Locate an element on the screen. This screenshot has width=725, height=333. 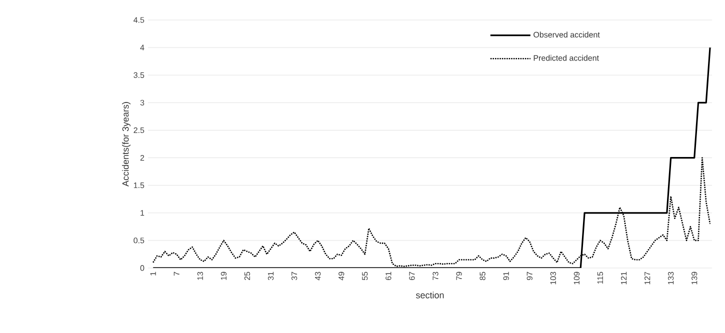
x-tick-label: 67 is located at coordinates (412, 276).